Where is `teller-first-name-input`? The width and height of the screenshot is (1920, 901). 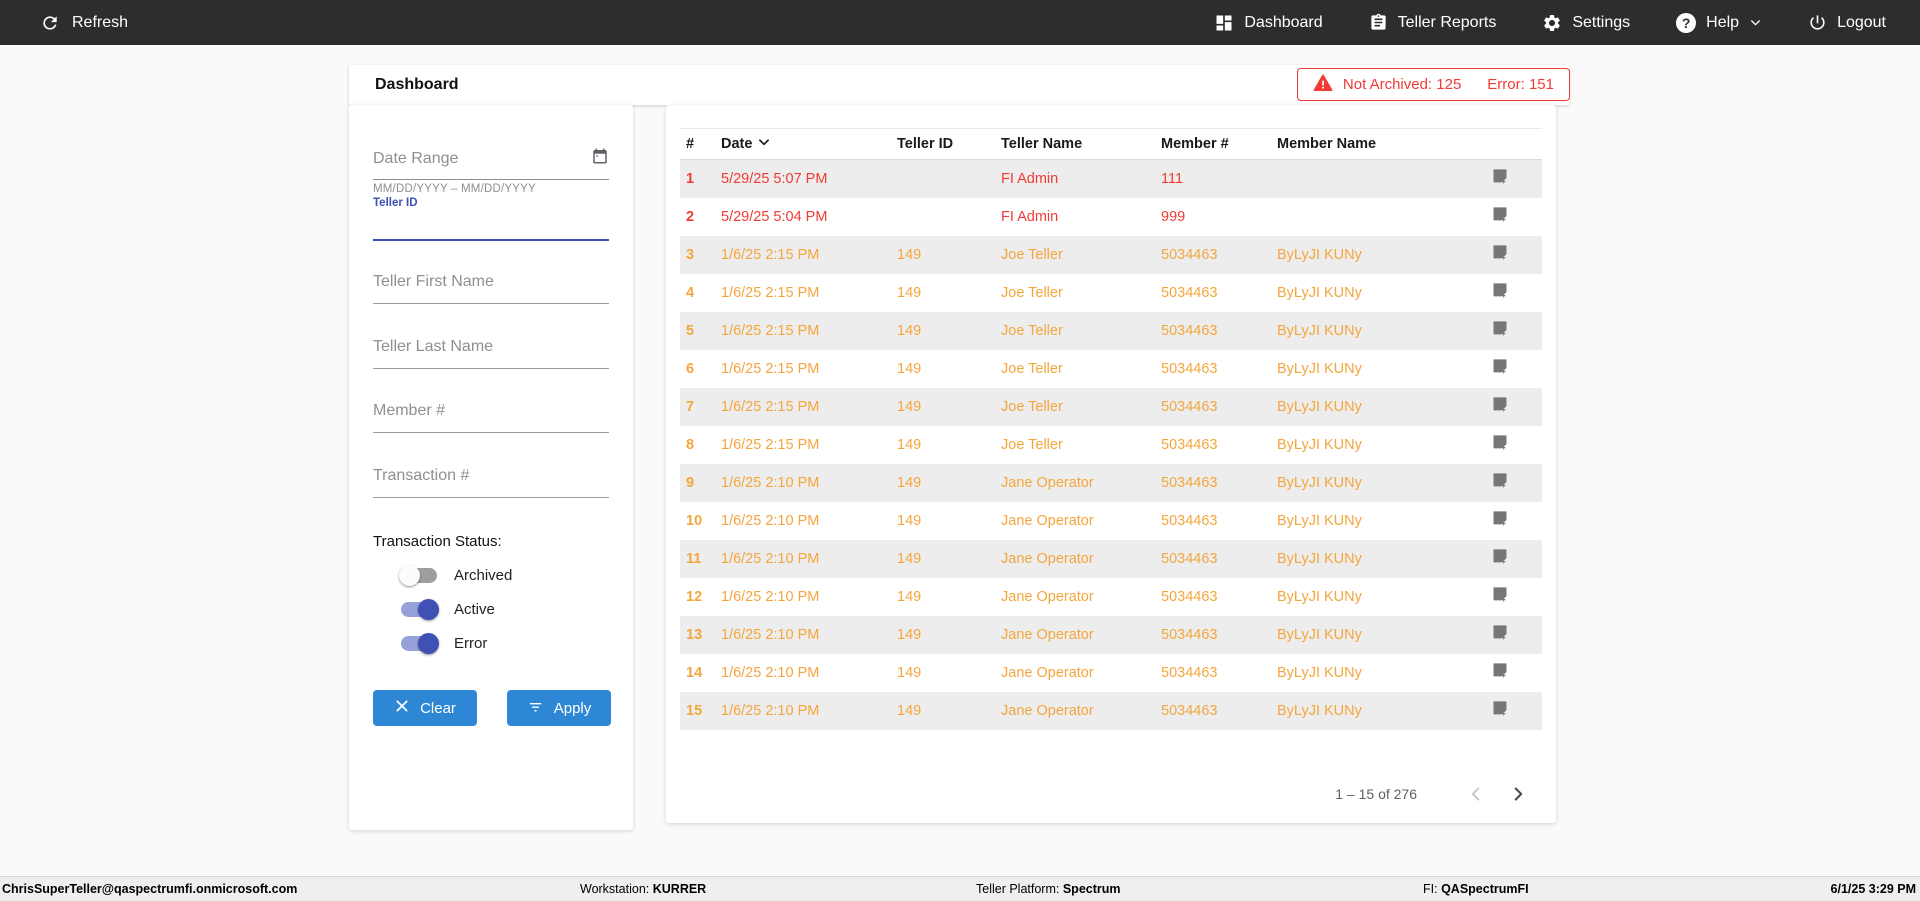
teller-first-name-input is located at coordinates (491, 288).